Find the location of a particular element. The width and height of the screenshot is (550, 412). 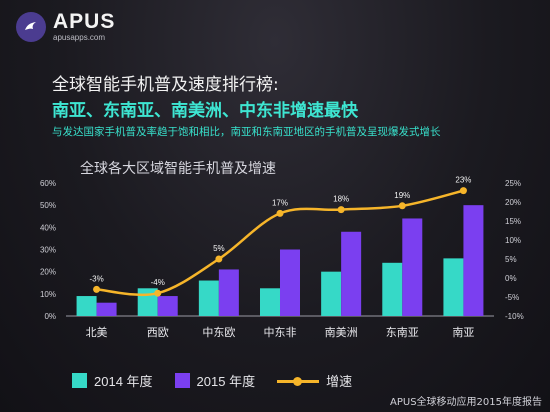

page-headline: 全球智能手机普及速度排行榜: is located at coordinates (165, 85).